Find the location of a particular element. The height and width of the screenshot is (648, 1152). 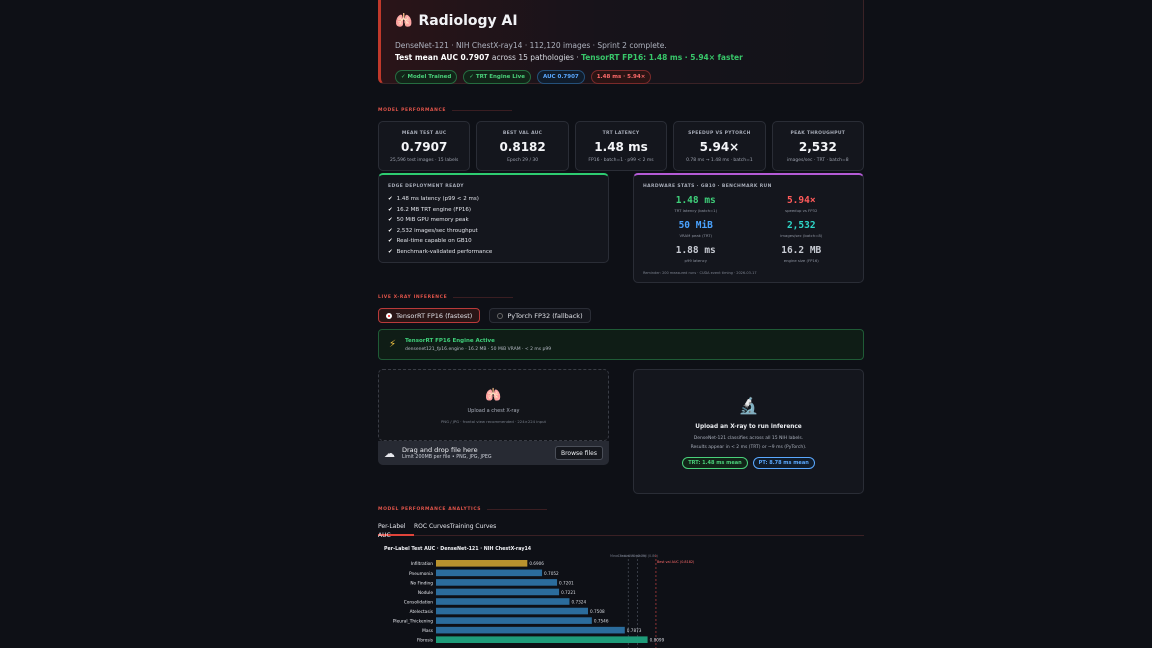

bar-label: Infiltration is located at coordinates (422, 564).